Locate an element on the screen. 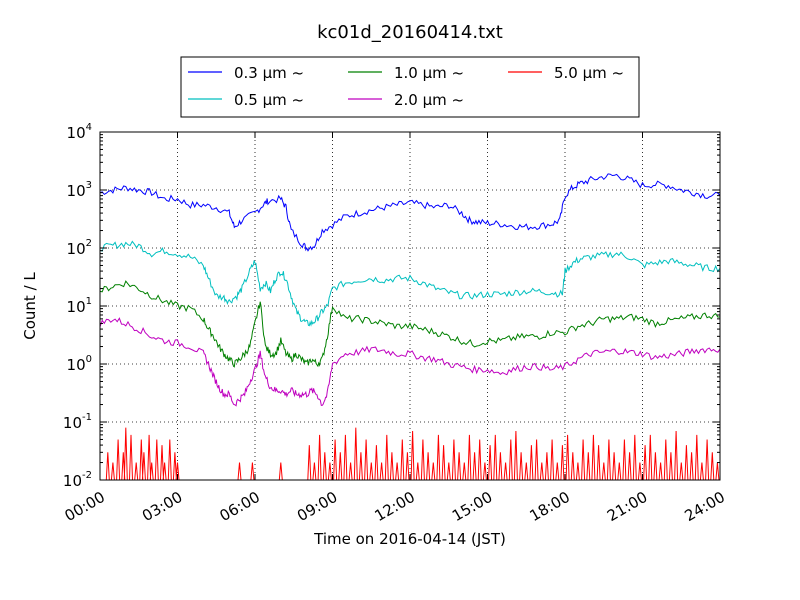  y-tick-label-exponent: 1 is located at coordinates (89, 301).